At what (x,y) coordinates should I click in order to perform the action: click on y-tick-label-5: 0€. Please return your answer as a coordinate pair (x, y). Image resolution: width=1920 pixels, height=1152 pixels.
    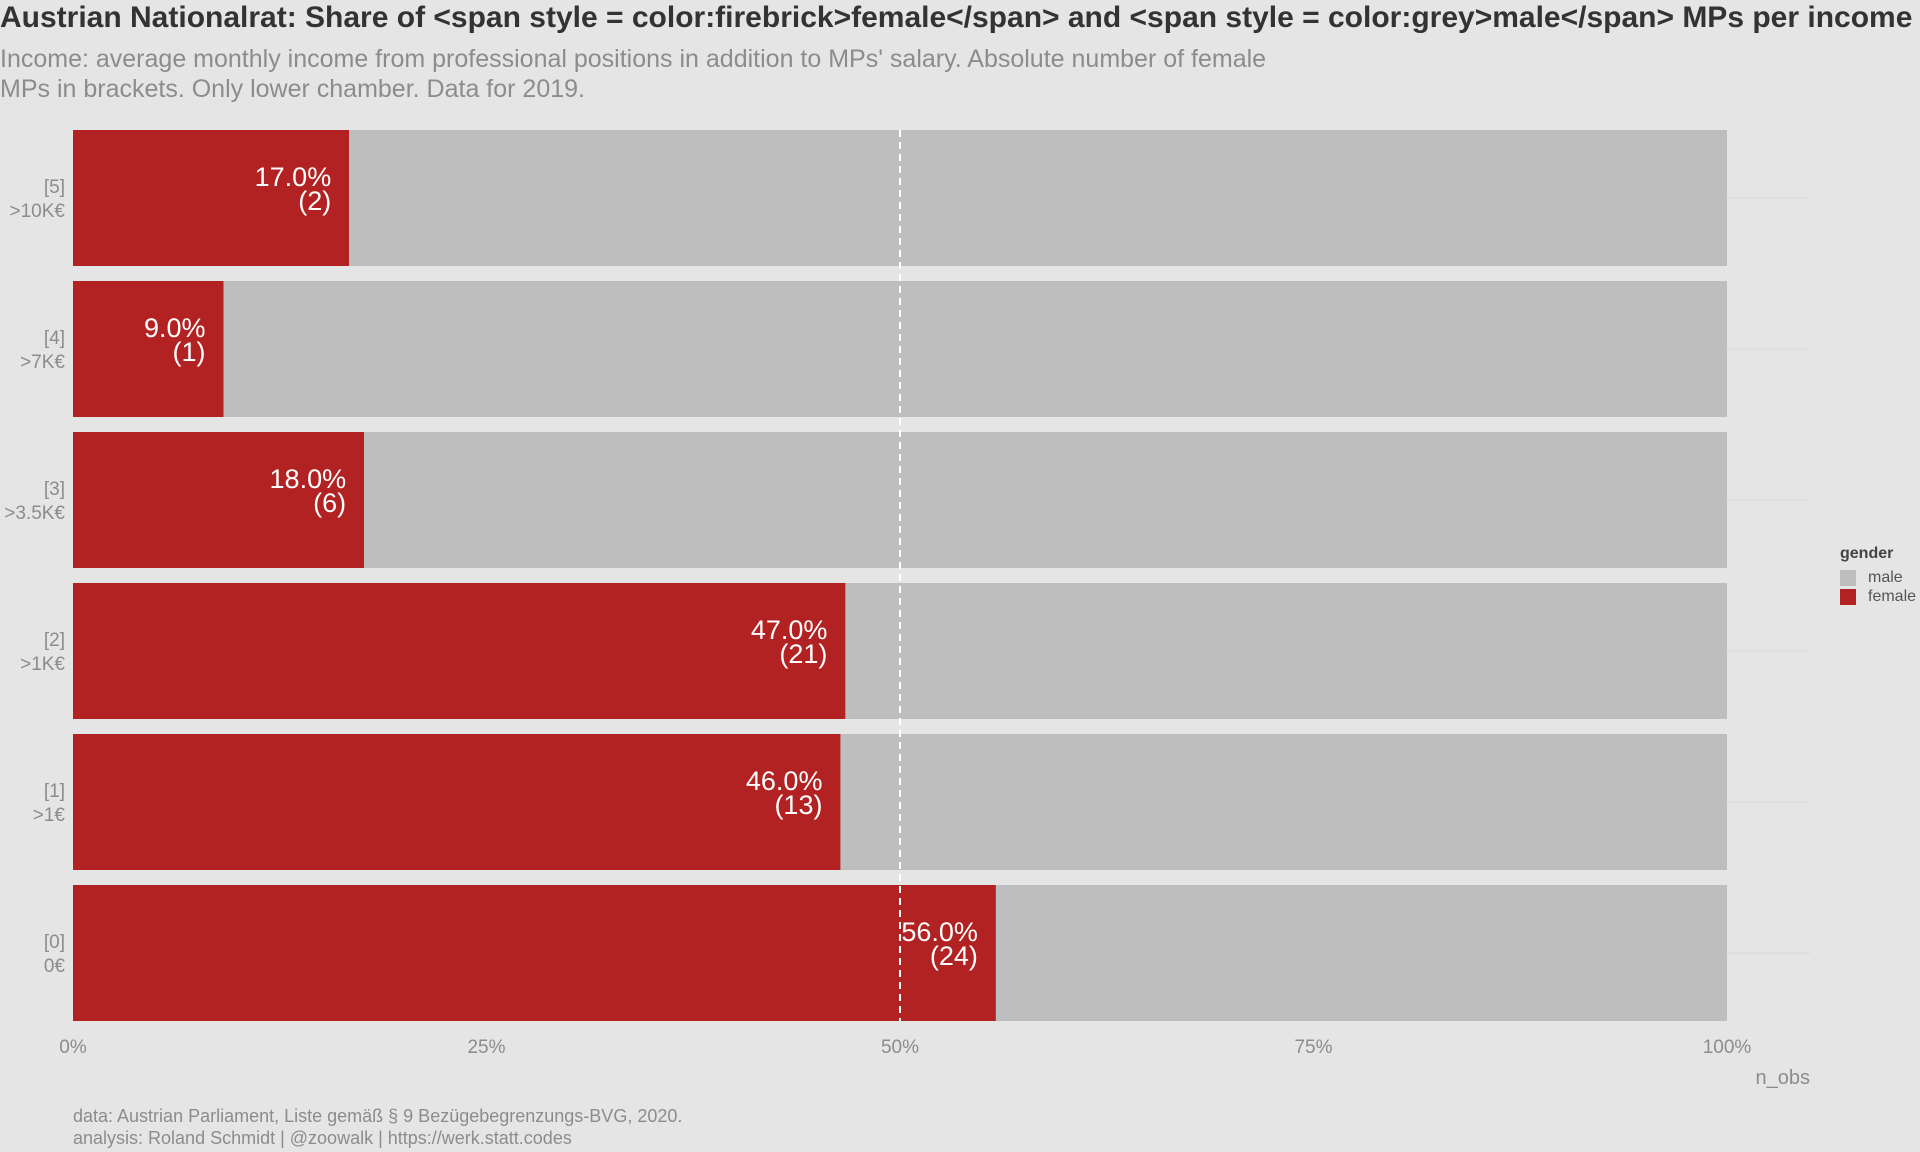
    Looking at the image, I should click on (55, 966).